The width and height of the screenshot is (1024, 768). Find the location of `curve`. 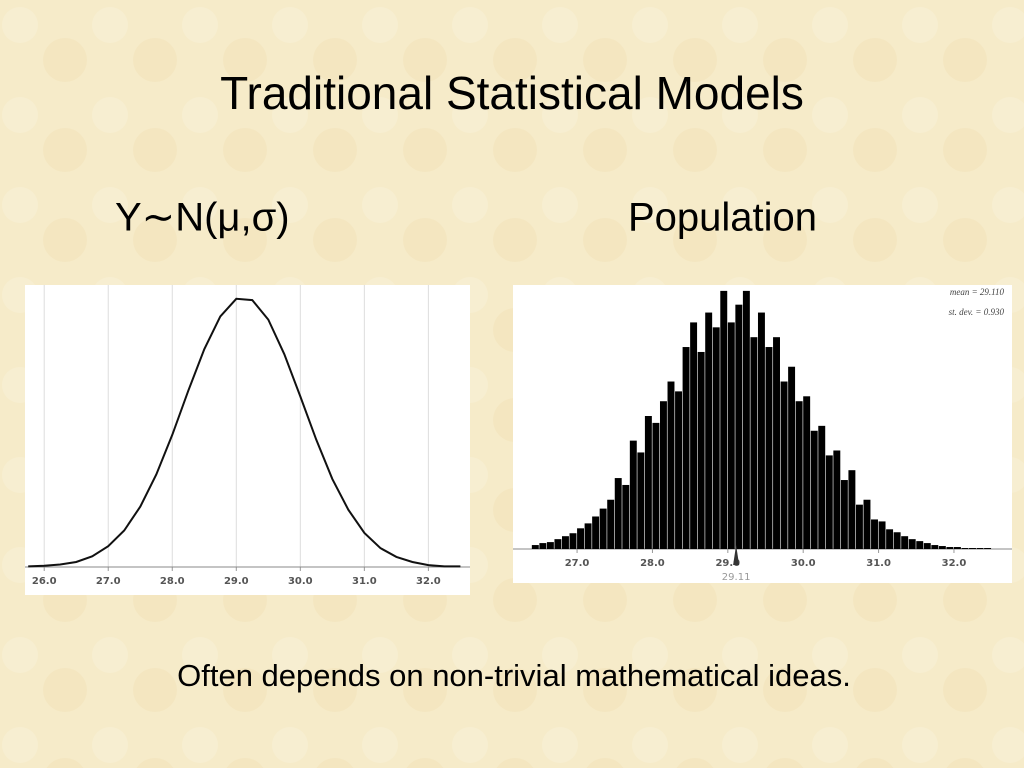

curve is located at coordinates (244, 432).